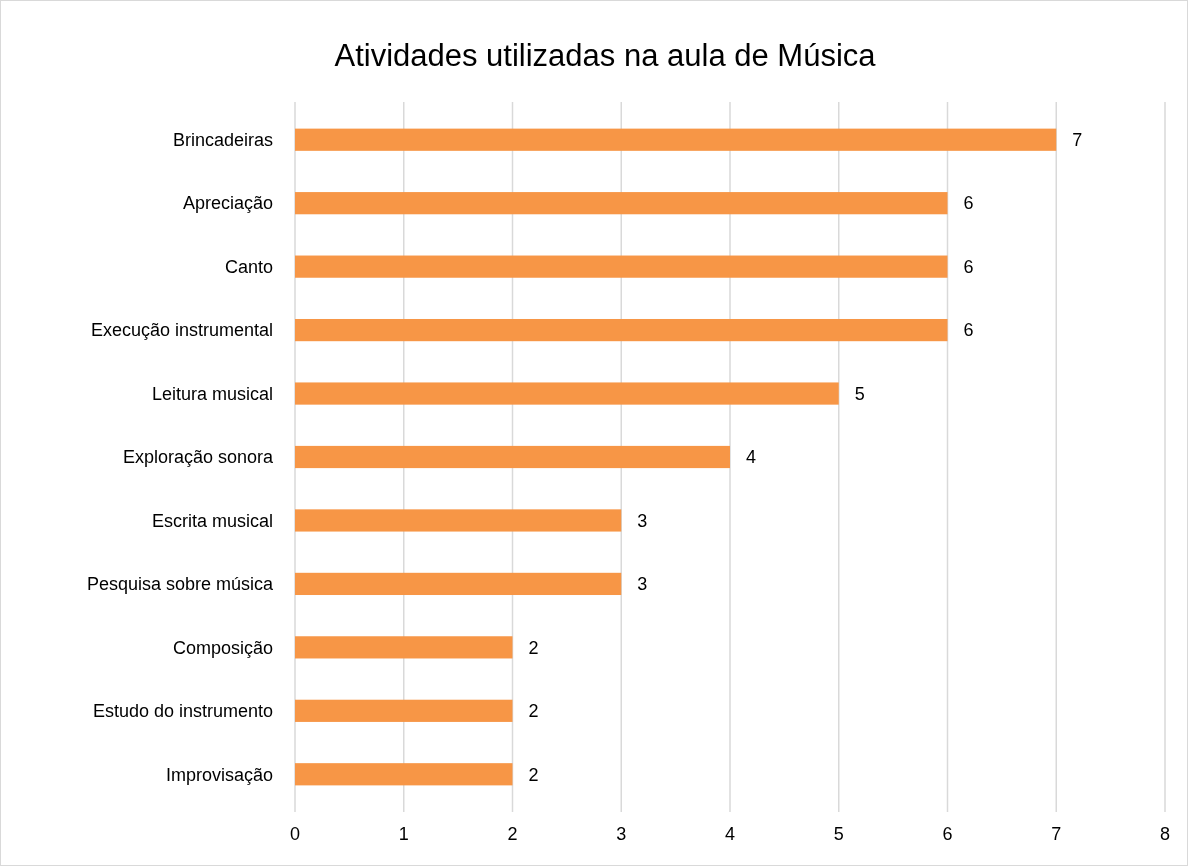 This screenshot has height=866, width=1188. I want to click on x-tick-label: 2, so click(512, 834).